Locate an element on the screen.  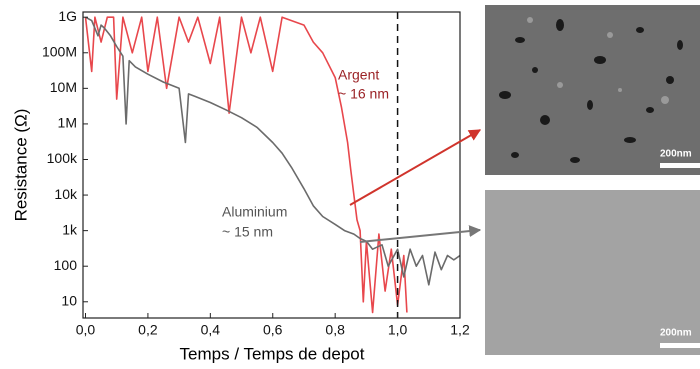
x-tick-label: 1,2 is located at coordinates (460, 330).